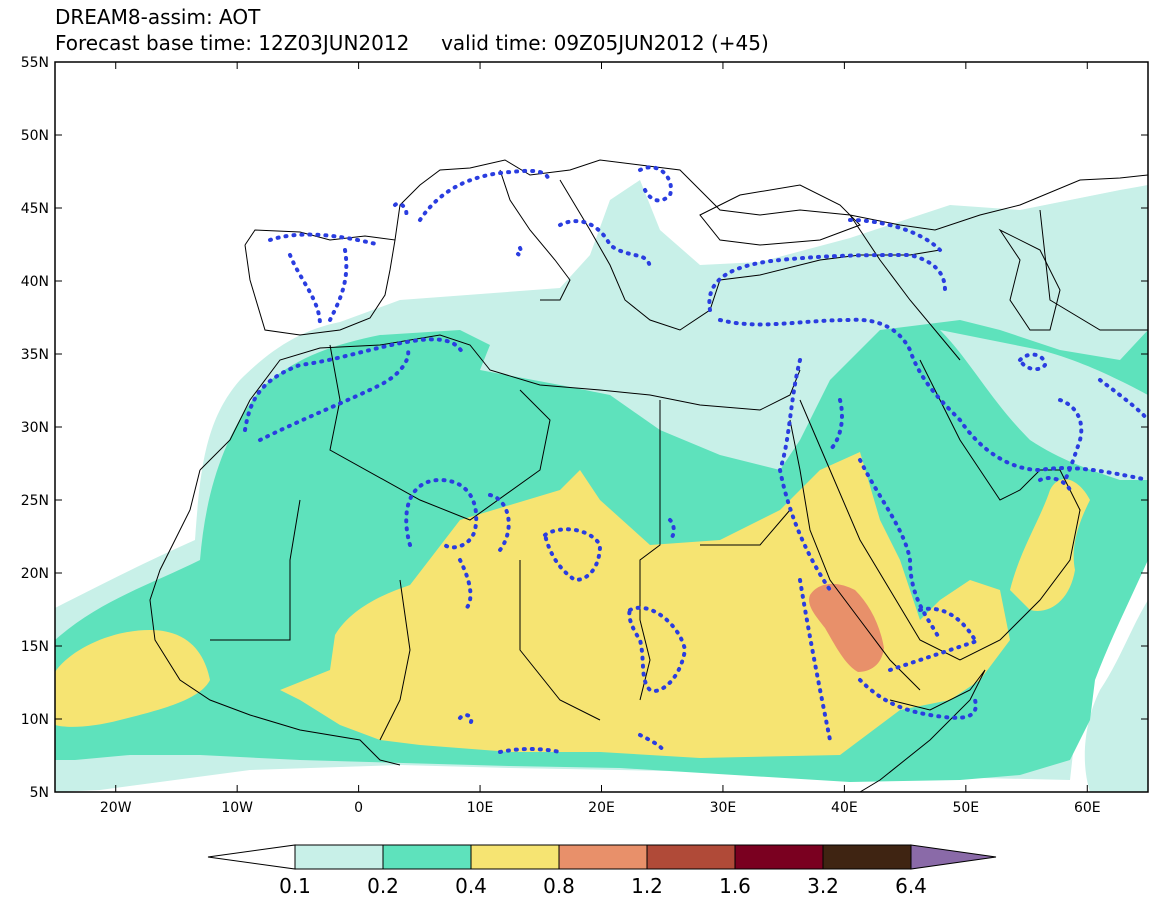  I want to click on lat-tick-label: 25N, so click(35, 501).